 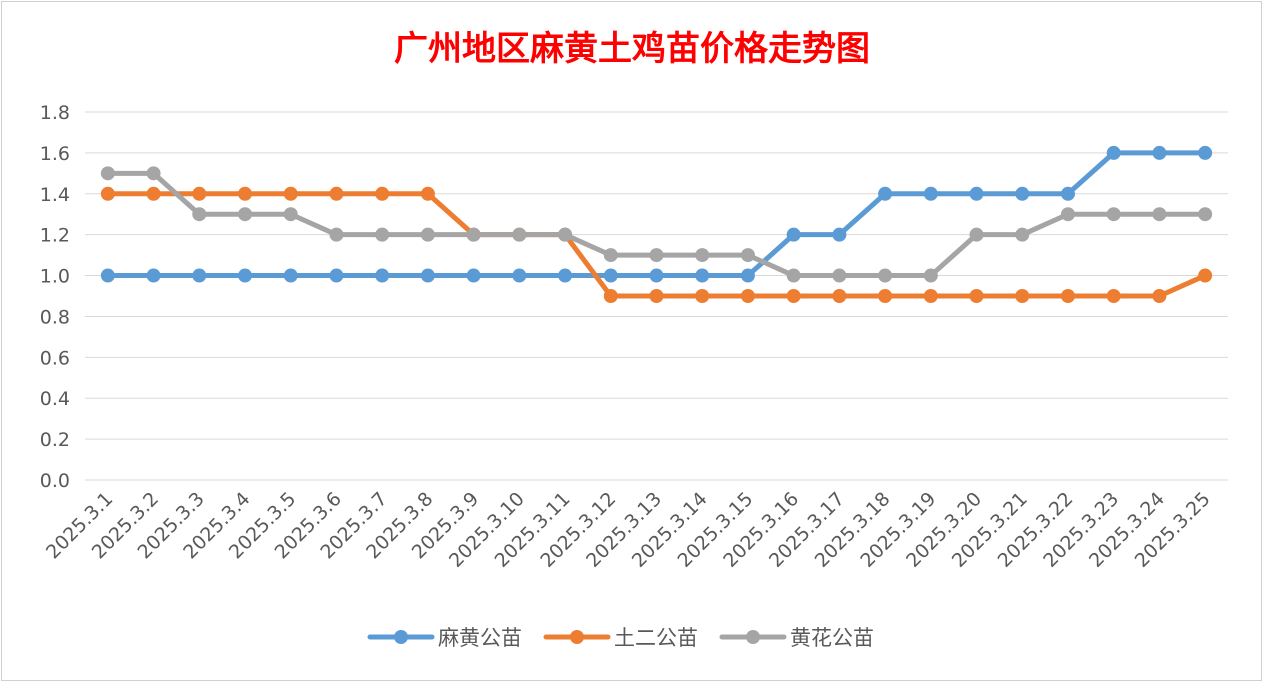 I want to click on y-tick-label: 1.4, so click(x=55, y=195).